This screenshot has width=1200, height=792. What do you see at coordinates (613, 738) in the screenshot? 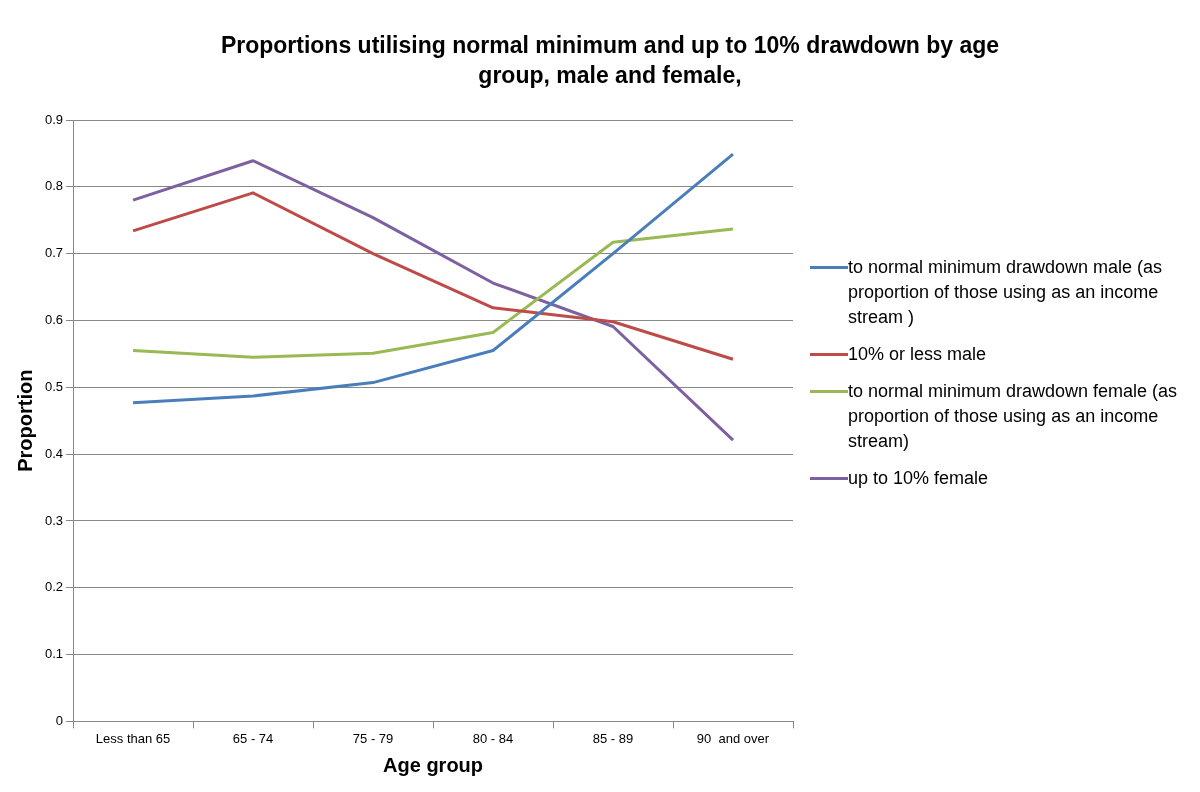
I see `x-tick-label: 85 - 89` at bounding box center [613, 738].